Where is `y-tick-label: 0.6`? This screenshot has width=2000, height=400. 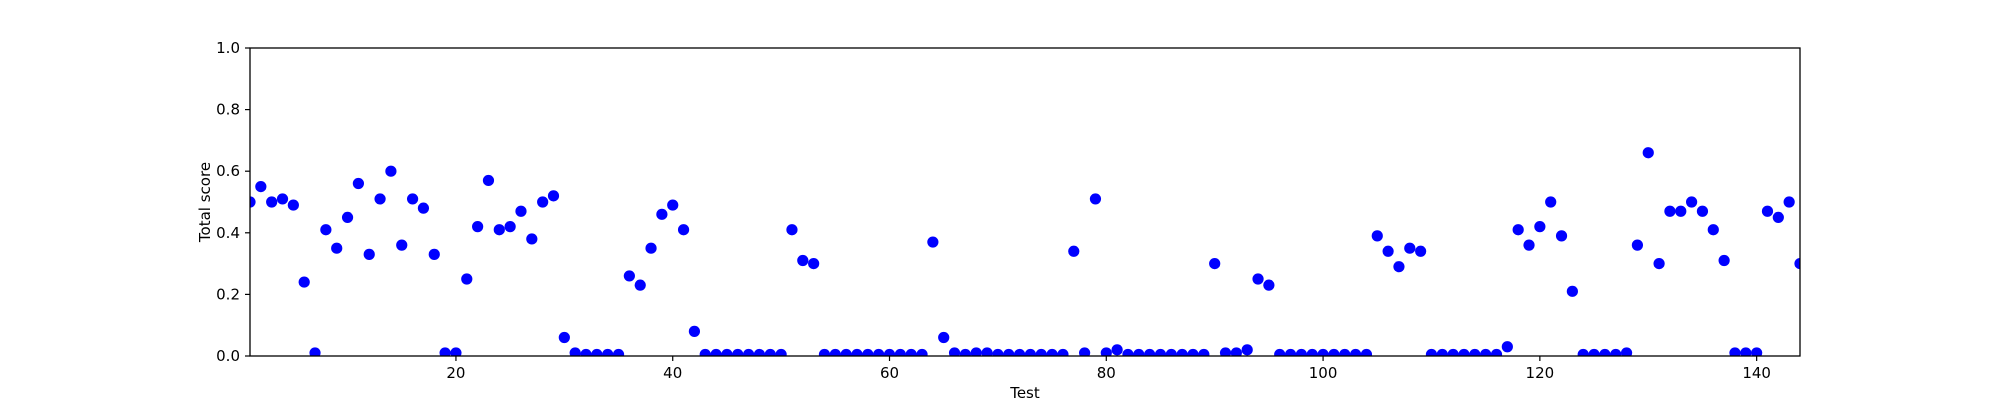
y-tick-label: 0.6 is located at coordinates (228, 171).